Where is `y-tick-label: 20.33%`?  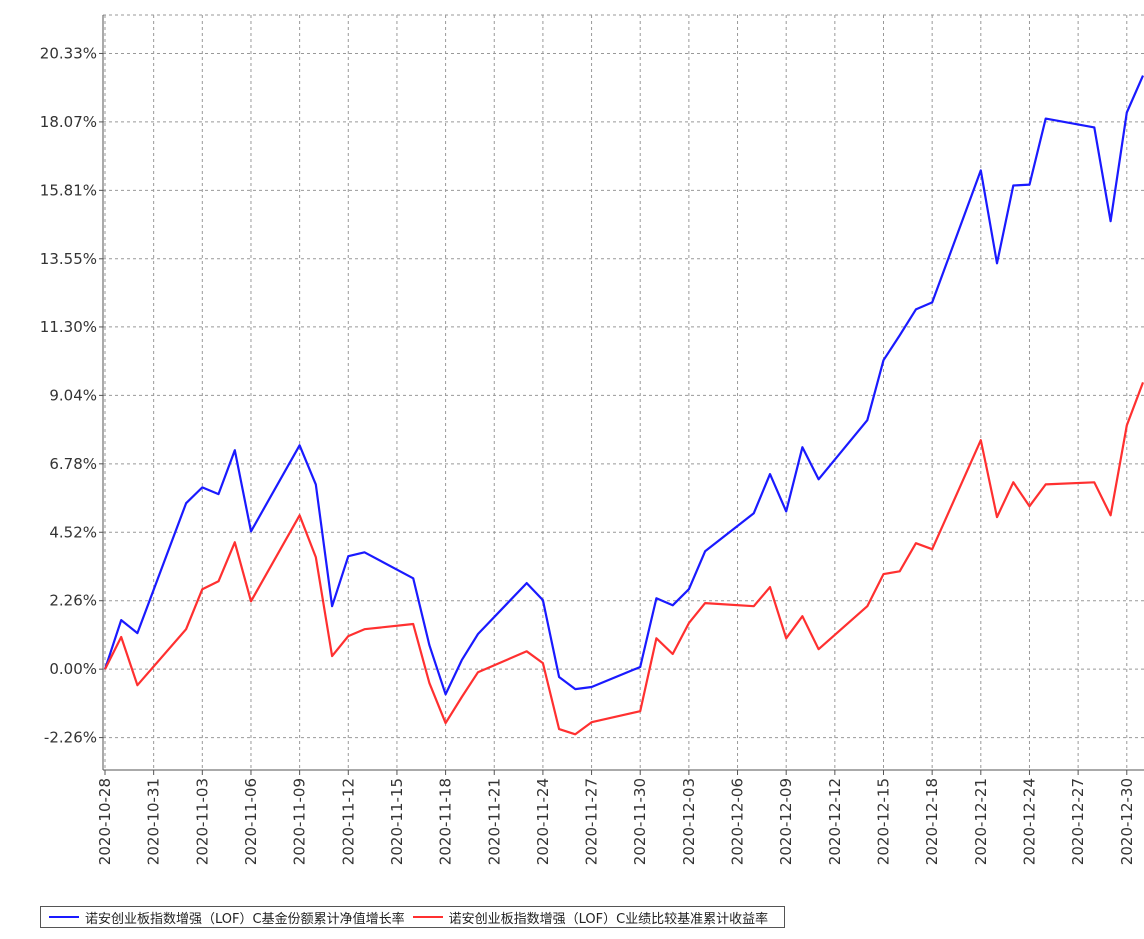
y-tick-label: 20.33% is located at coordinates (68, 53).